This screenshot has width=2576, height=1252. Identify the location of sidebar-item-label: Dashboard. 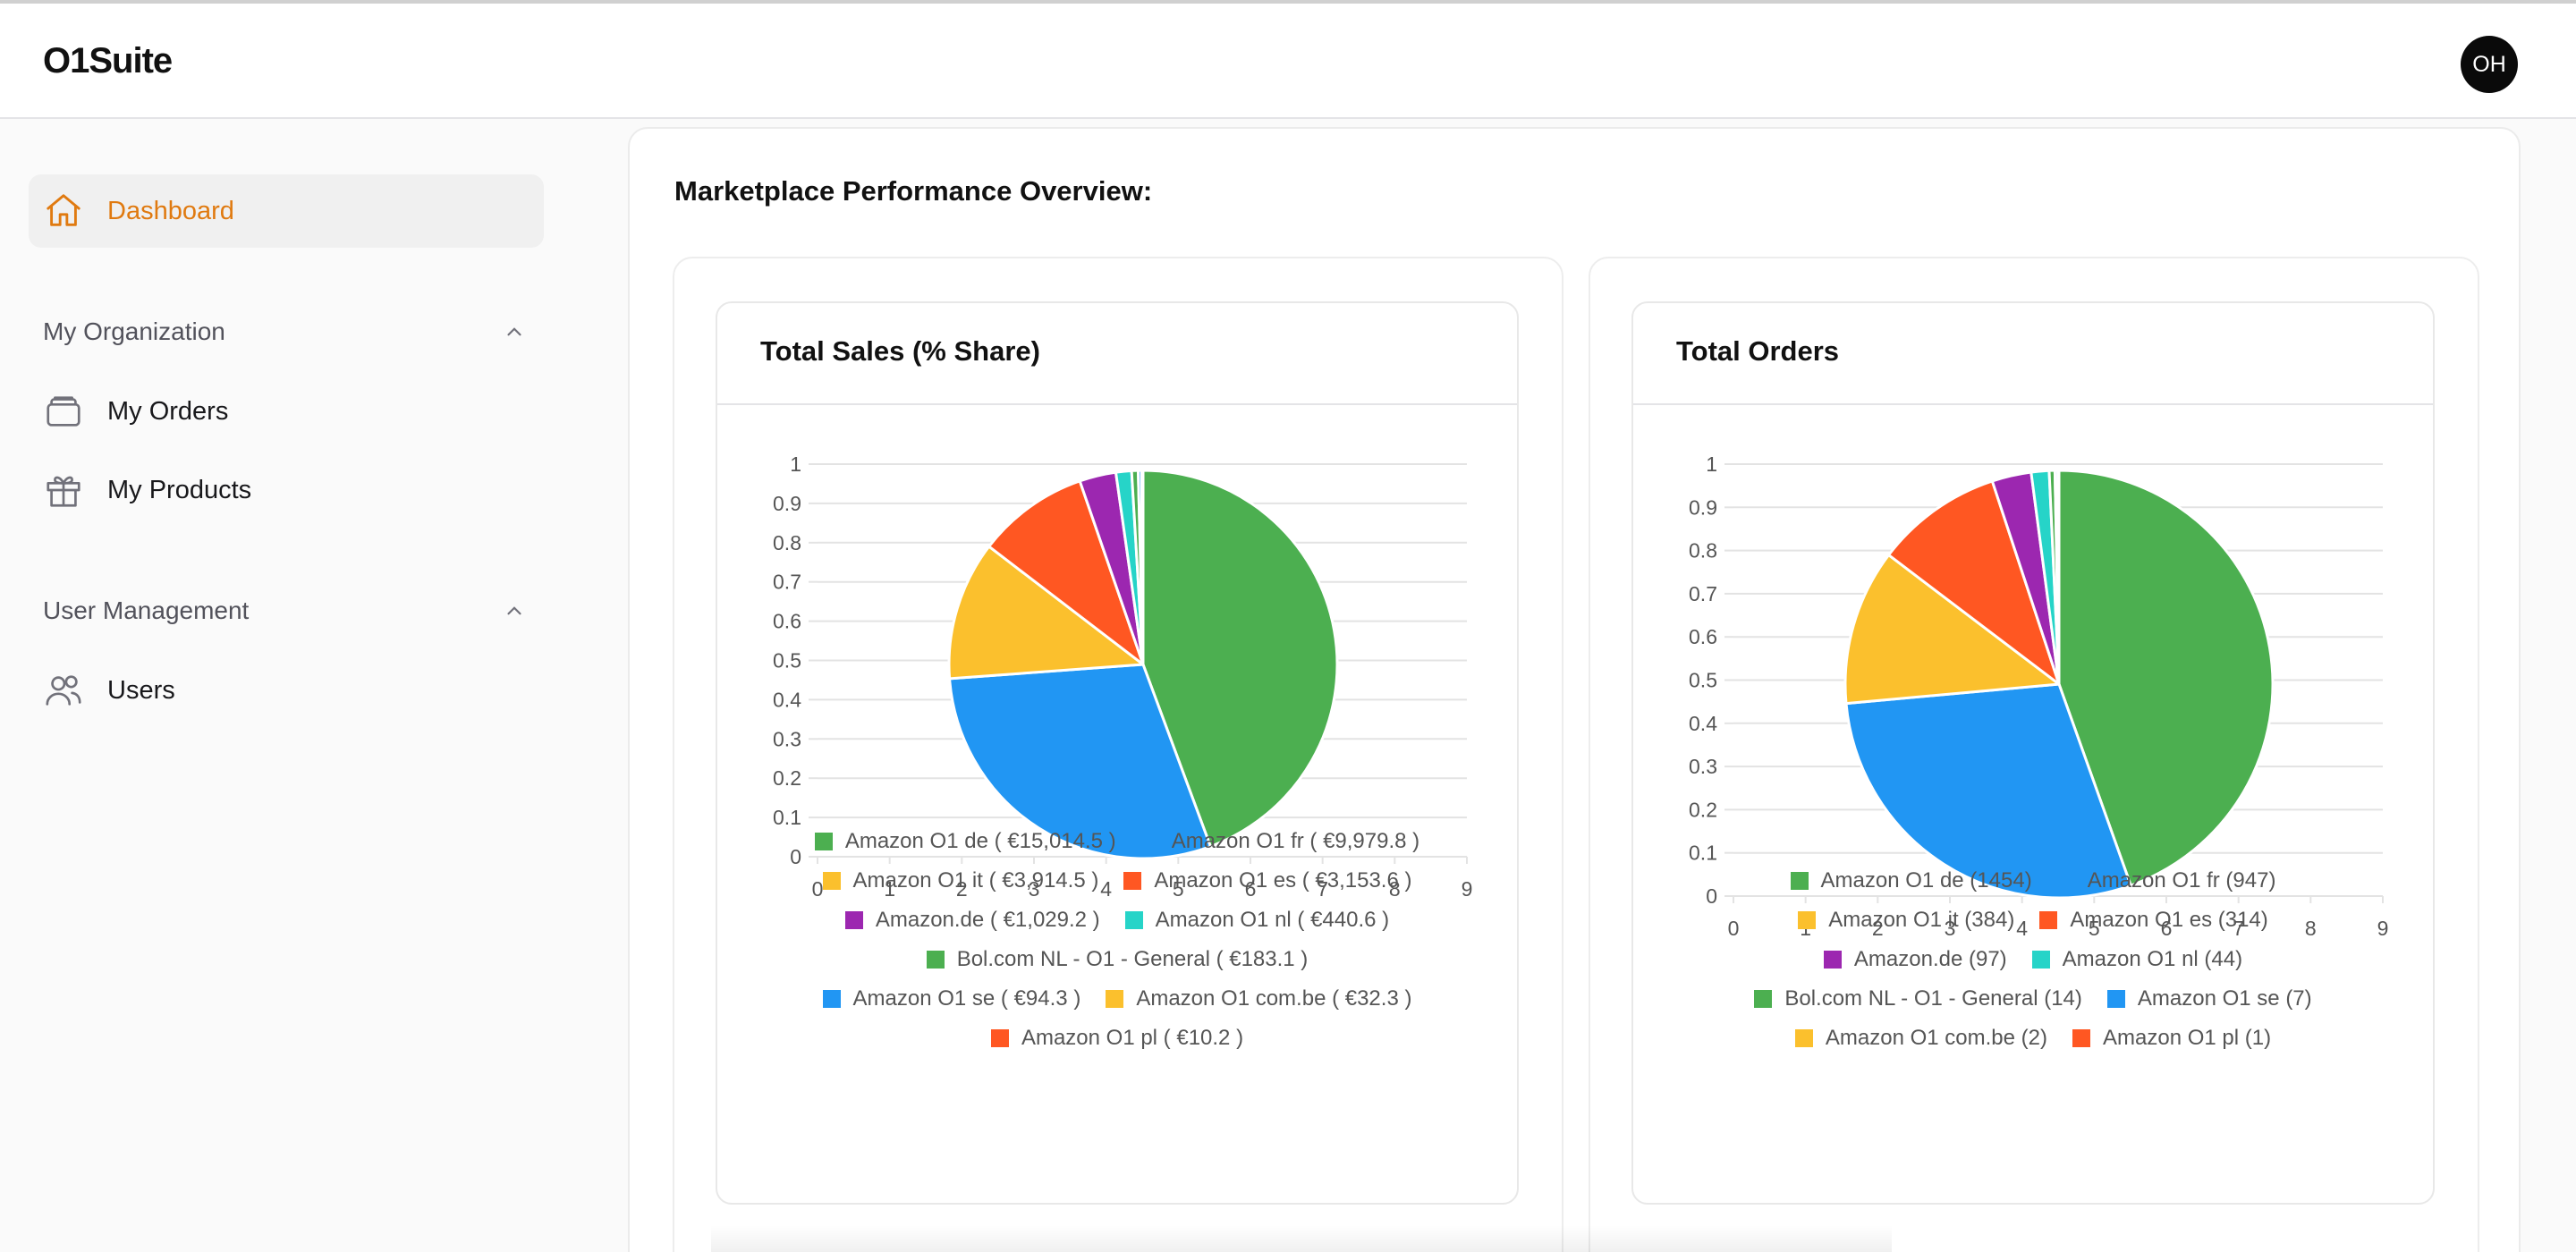
(170, 210).